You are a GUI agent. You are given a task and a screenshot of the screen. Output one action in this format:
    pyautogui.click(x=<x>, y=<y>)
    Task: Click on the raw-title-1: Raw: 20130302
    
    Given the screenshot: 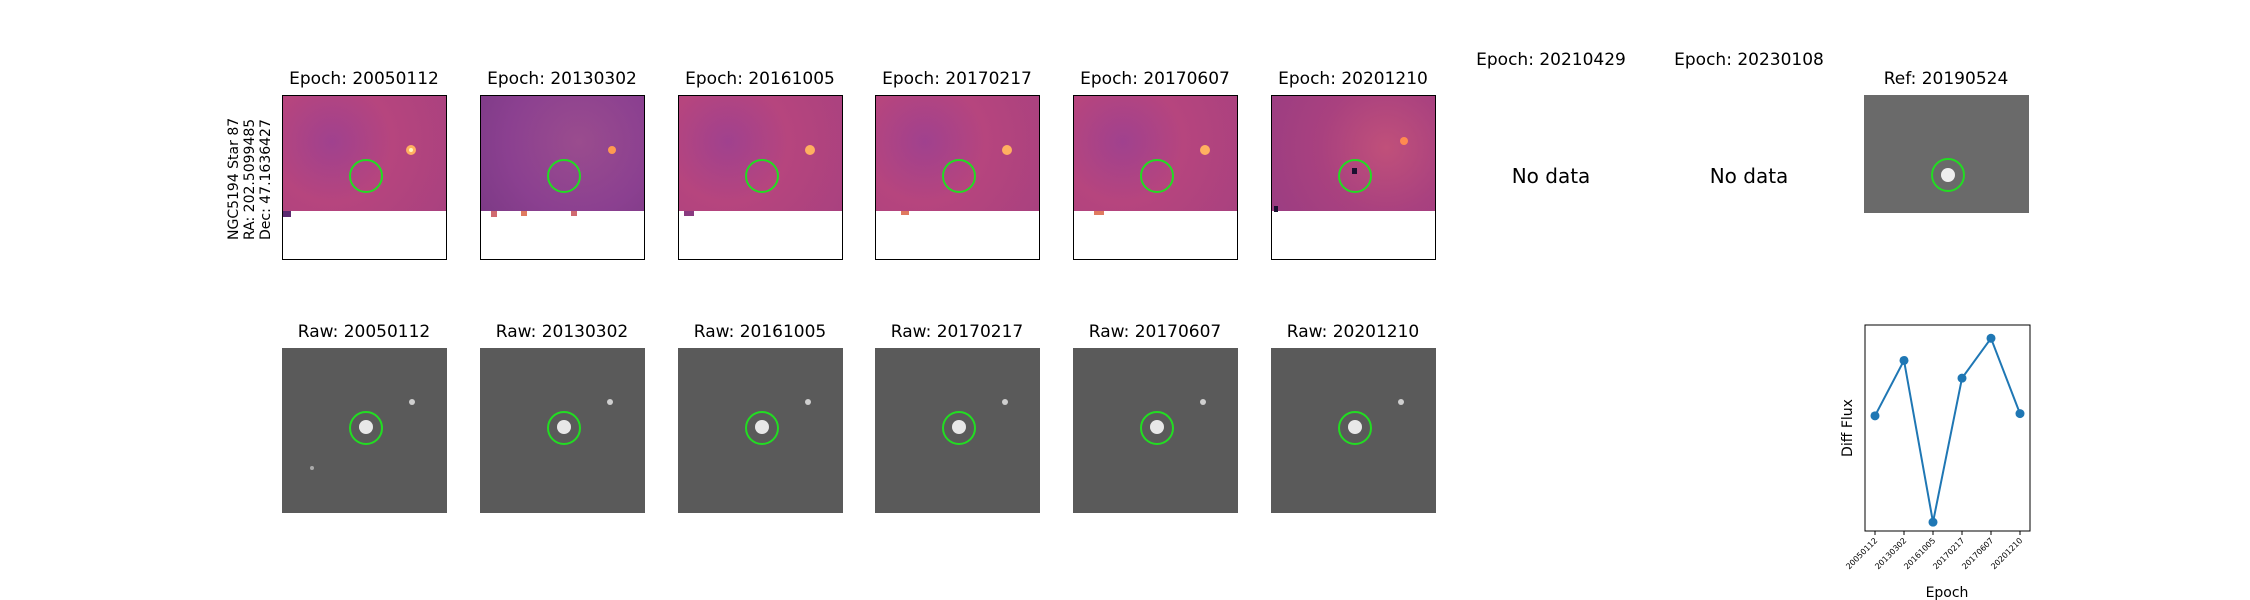 What is the action you would take?
    pyautogui.click(x=562, y=332)
    